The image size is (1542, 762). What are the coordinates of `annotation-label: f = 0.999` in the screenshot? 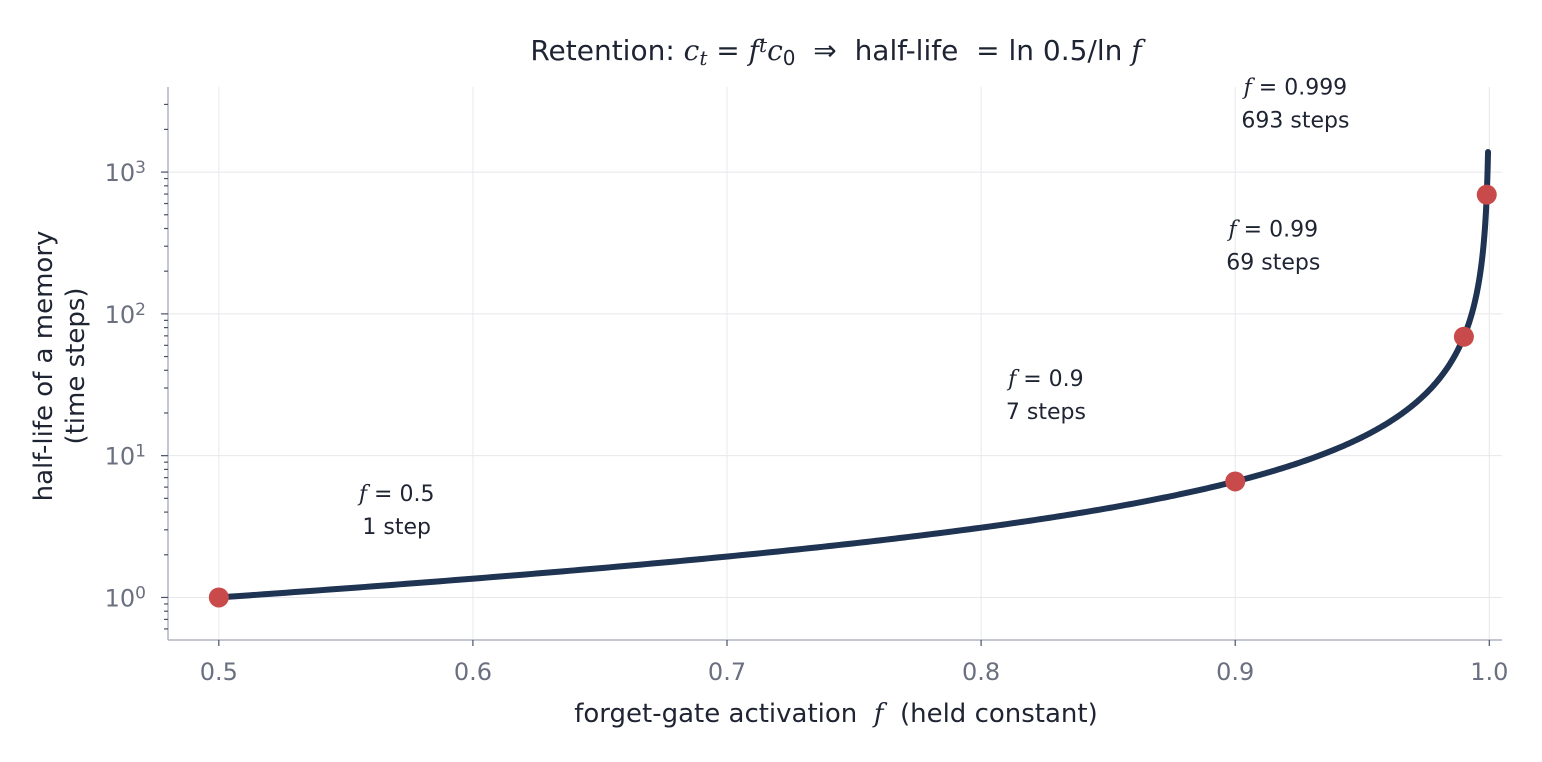 It's located at (1295, 88).